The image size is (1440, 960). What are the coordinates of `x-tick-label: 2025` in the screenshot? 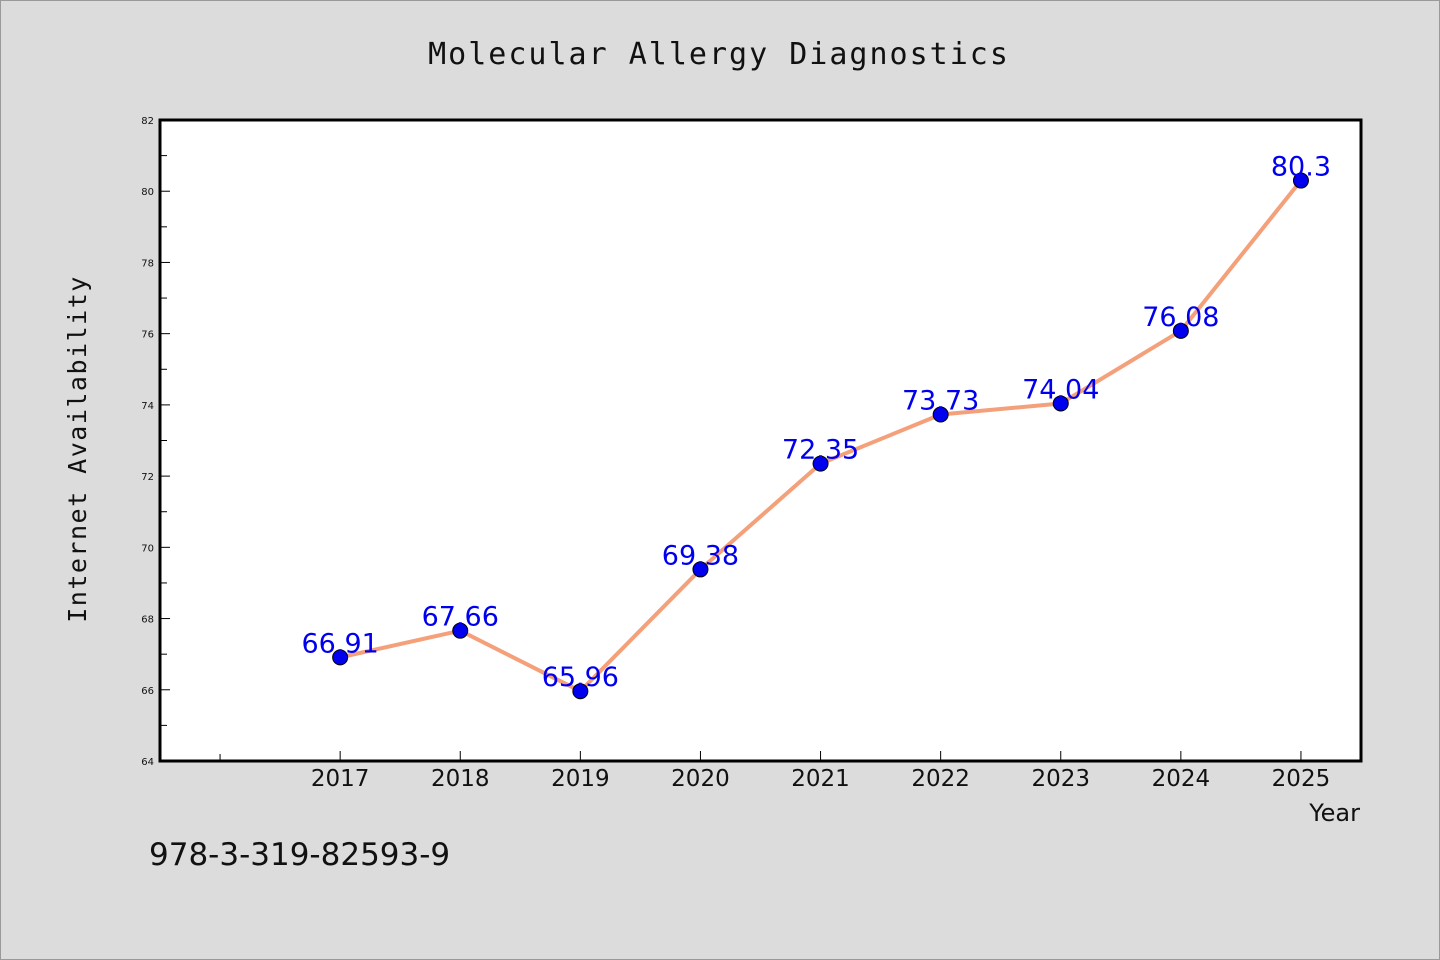 It's located at (1301, 779).